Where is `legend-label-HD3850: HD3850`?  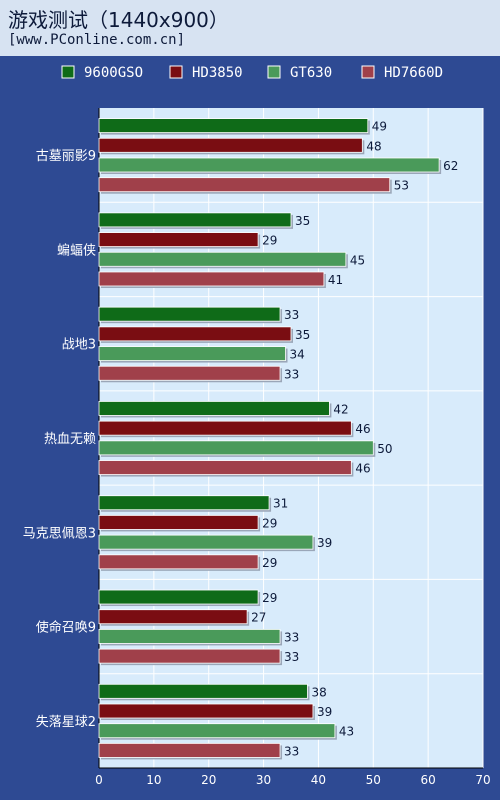 legend-label-HD3850: HD3850 is located at coordinates (217, 73).